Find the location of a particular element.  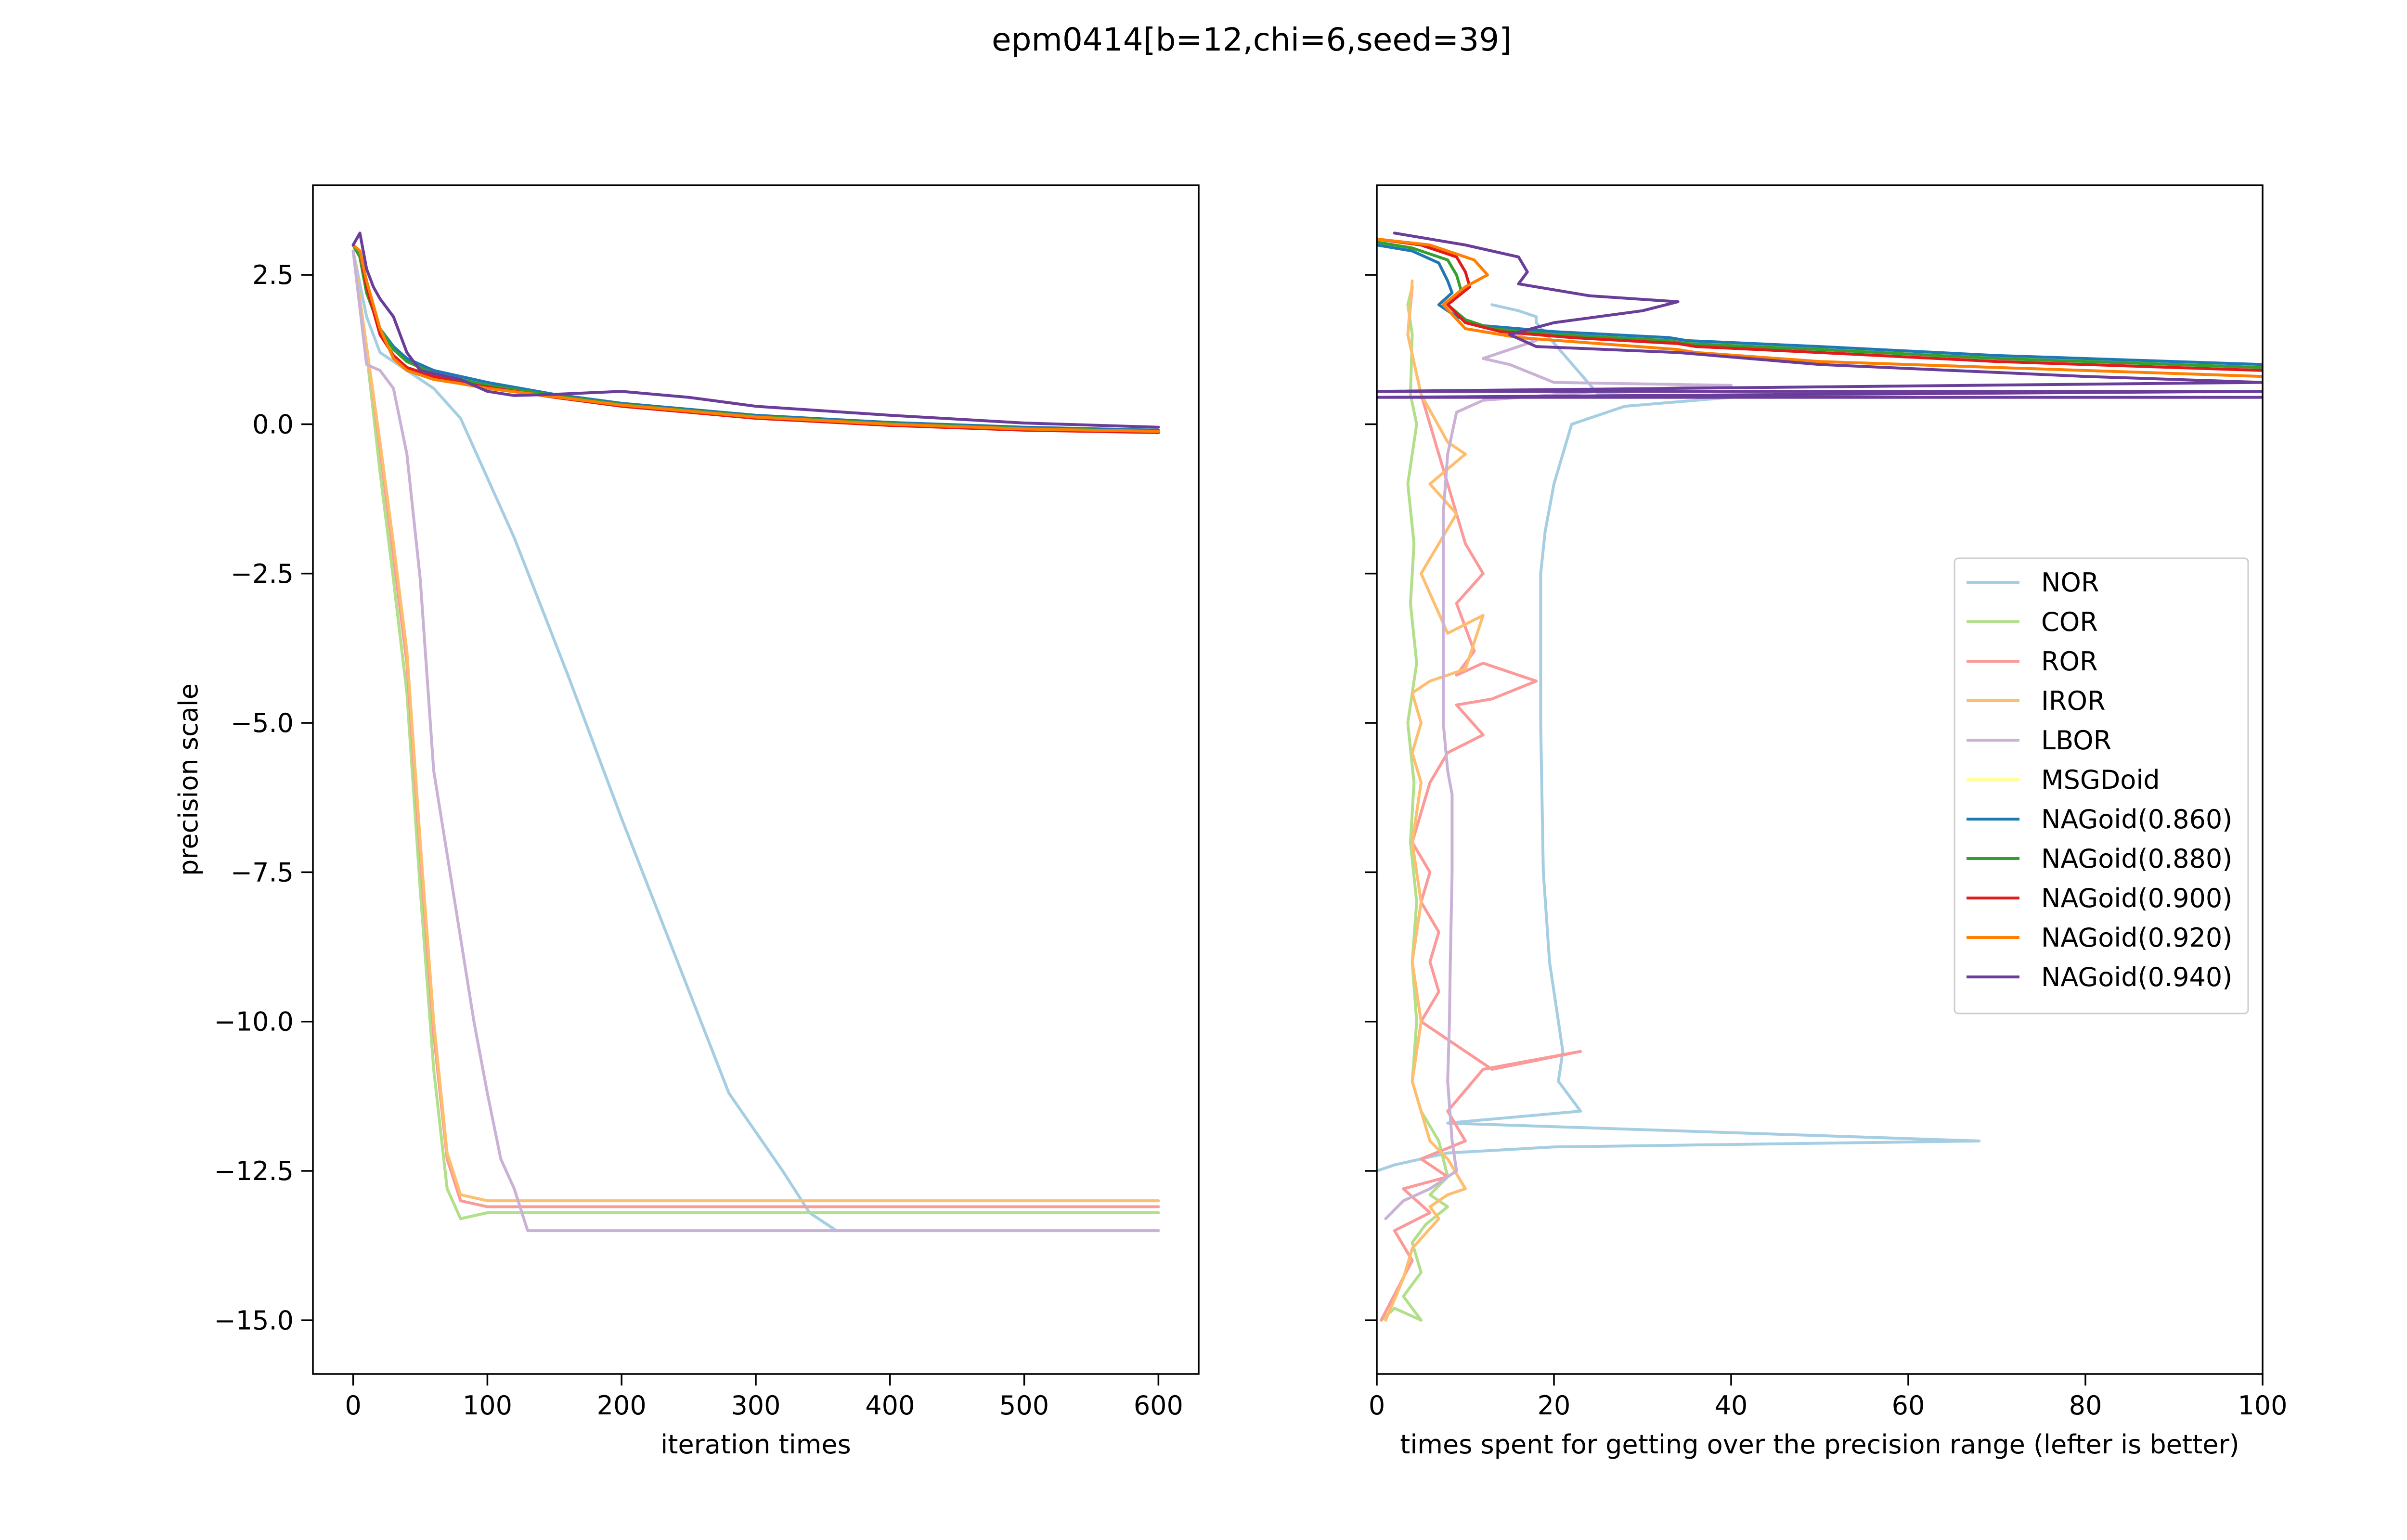

left-y-tick-label: 0.0 is located at coordinates (273, 424).